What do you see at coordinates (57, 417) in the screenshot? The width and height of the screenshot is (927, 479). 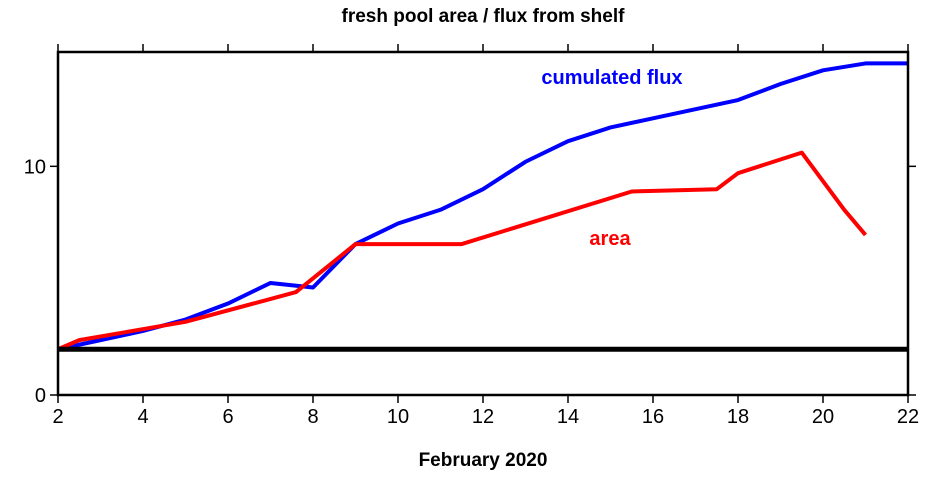 I see `x-tick-label: 2` at bounding box center [57, 417].